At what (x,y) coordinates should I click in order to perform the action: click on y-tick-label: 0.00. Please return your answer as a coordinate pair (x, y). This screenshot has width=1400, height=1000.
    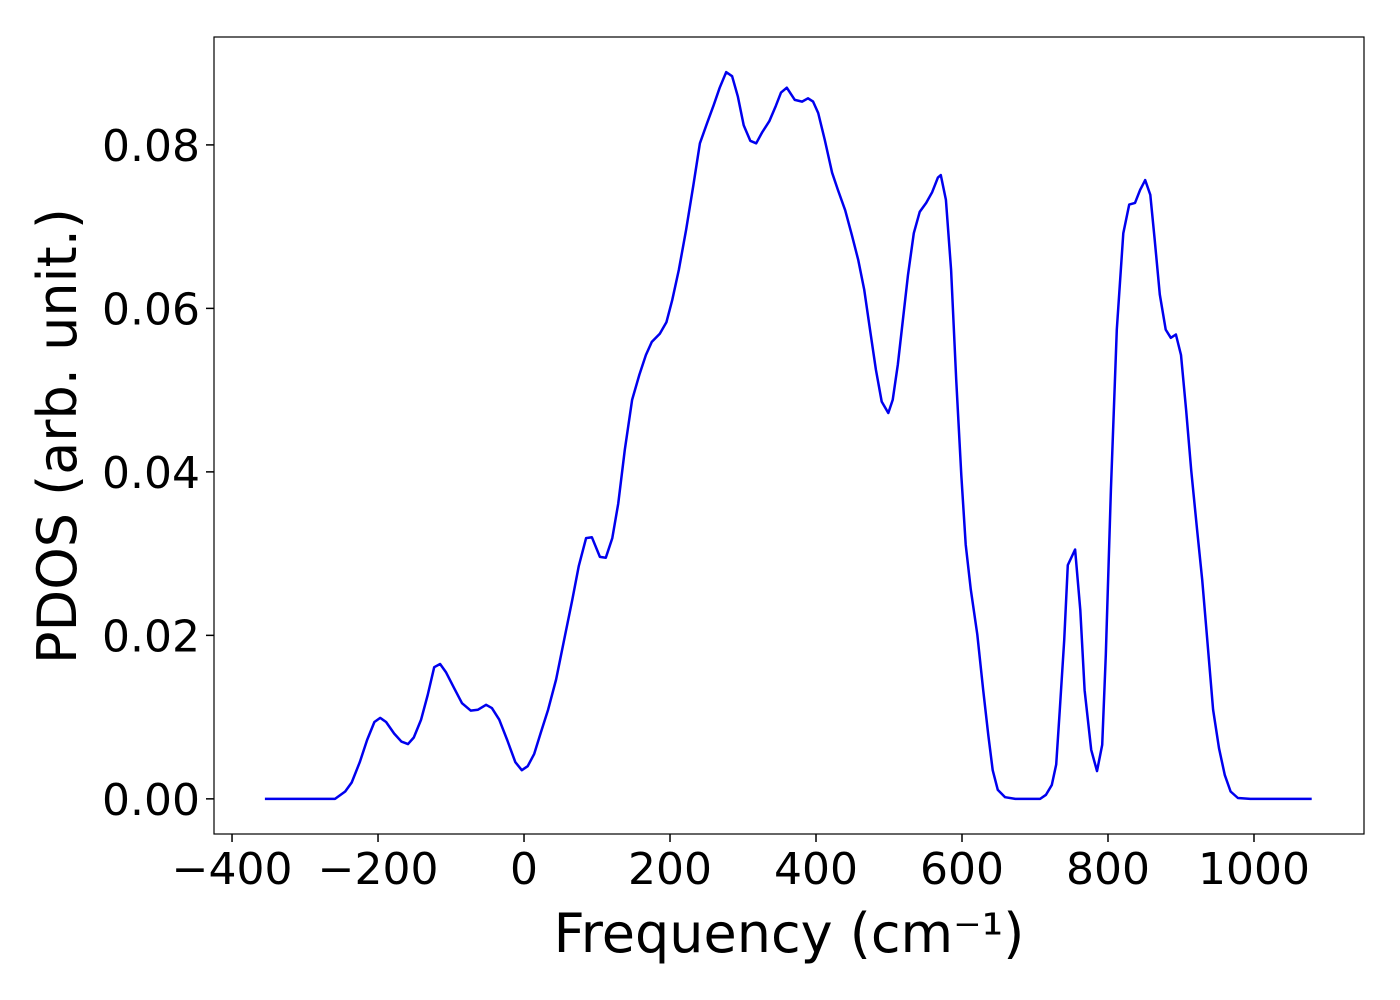
    Looking at the image, I should click on (151, 800).